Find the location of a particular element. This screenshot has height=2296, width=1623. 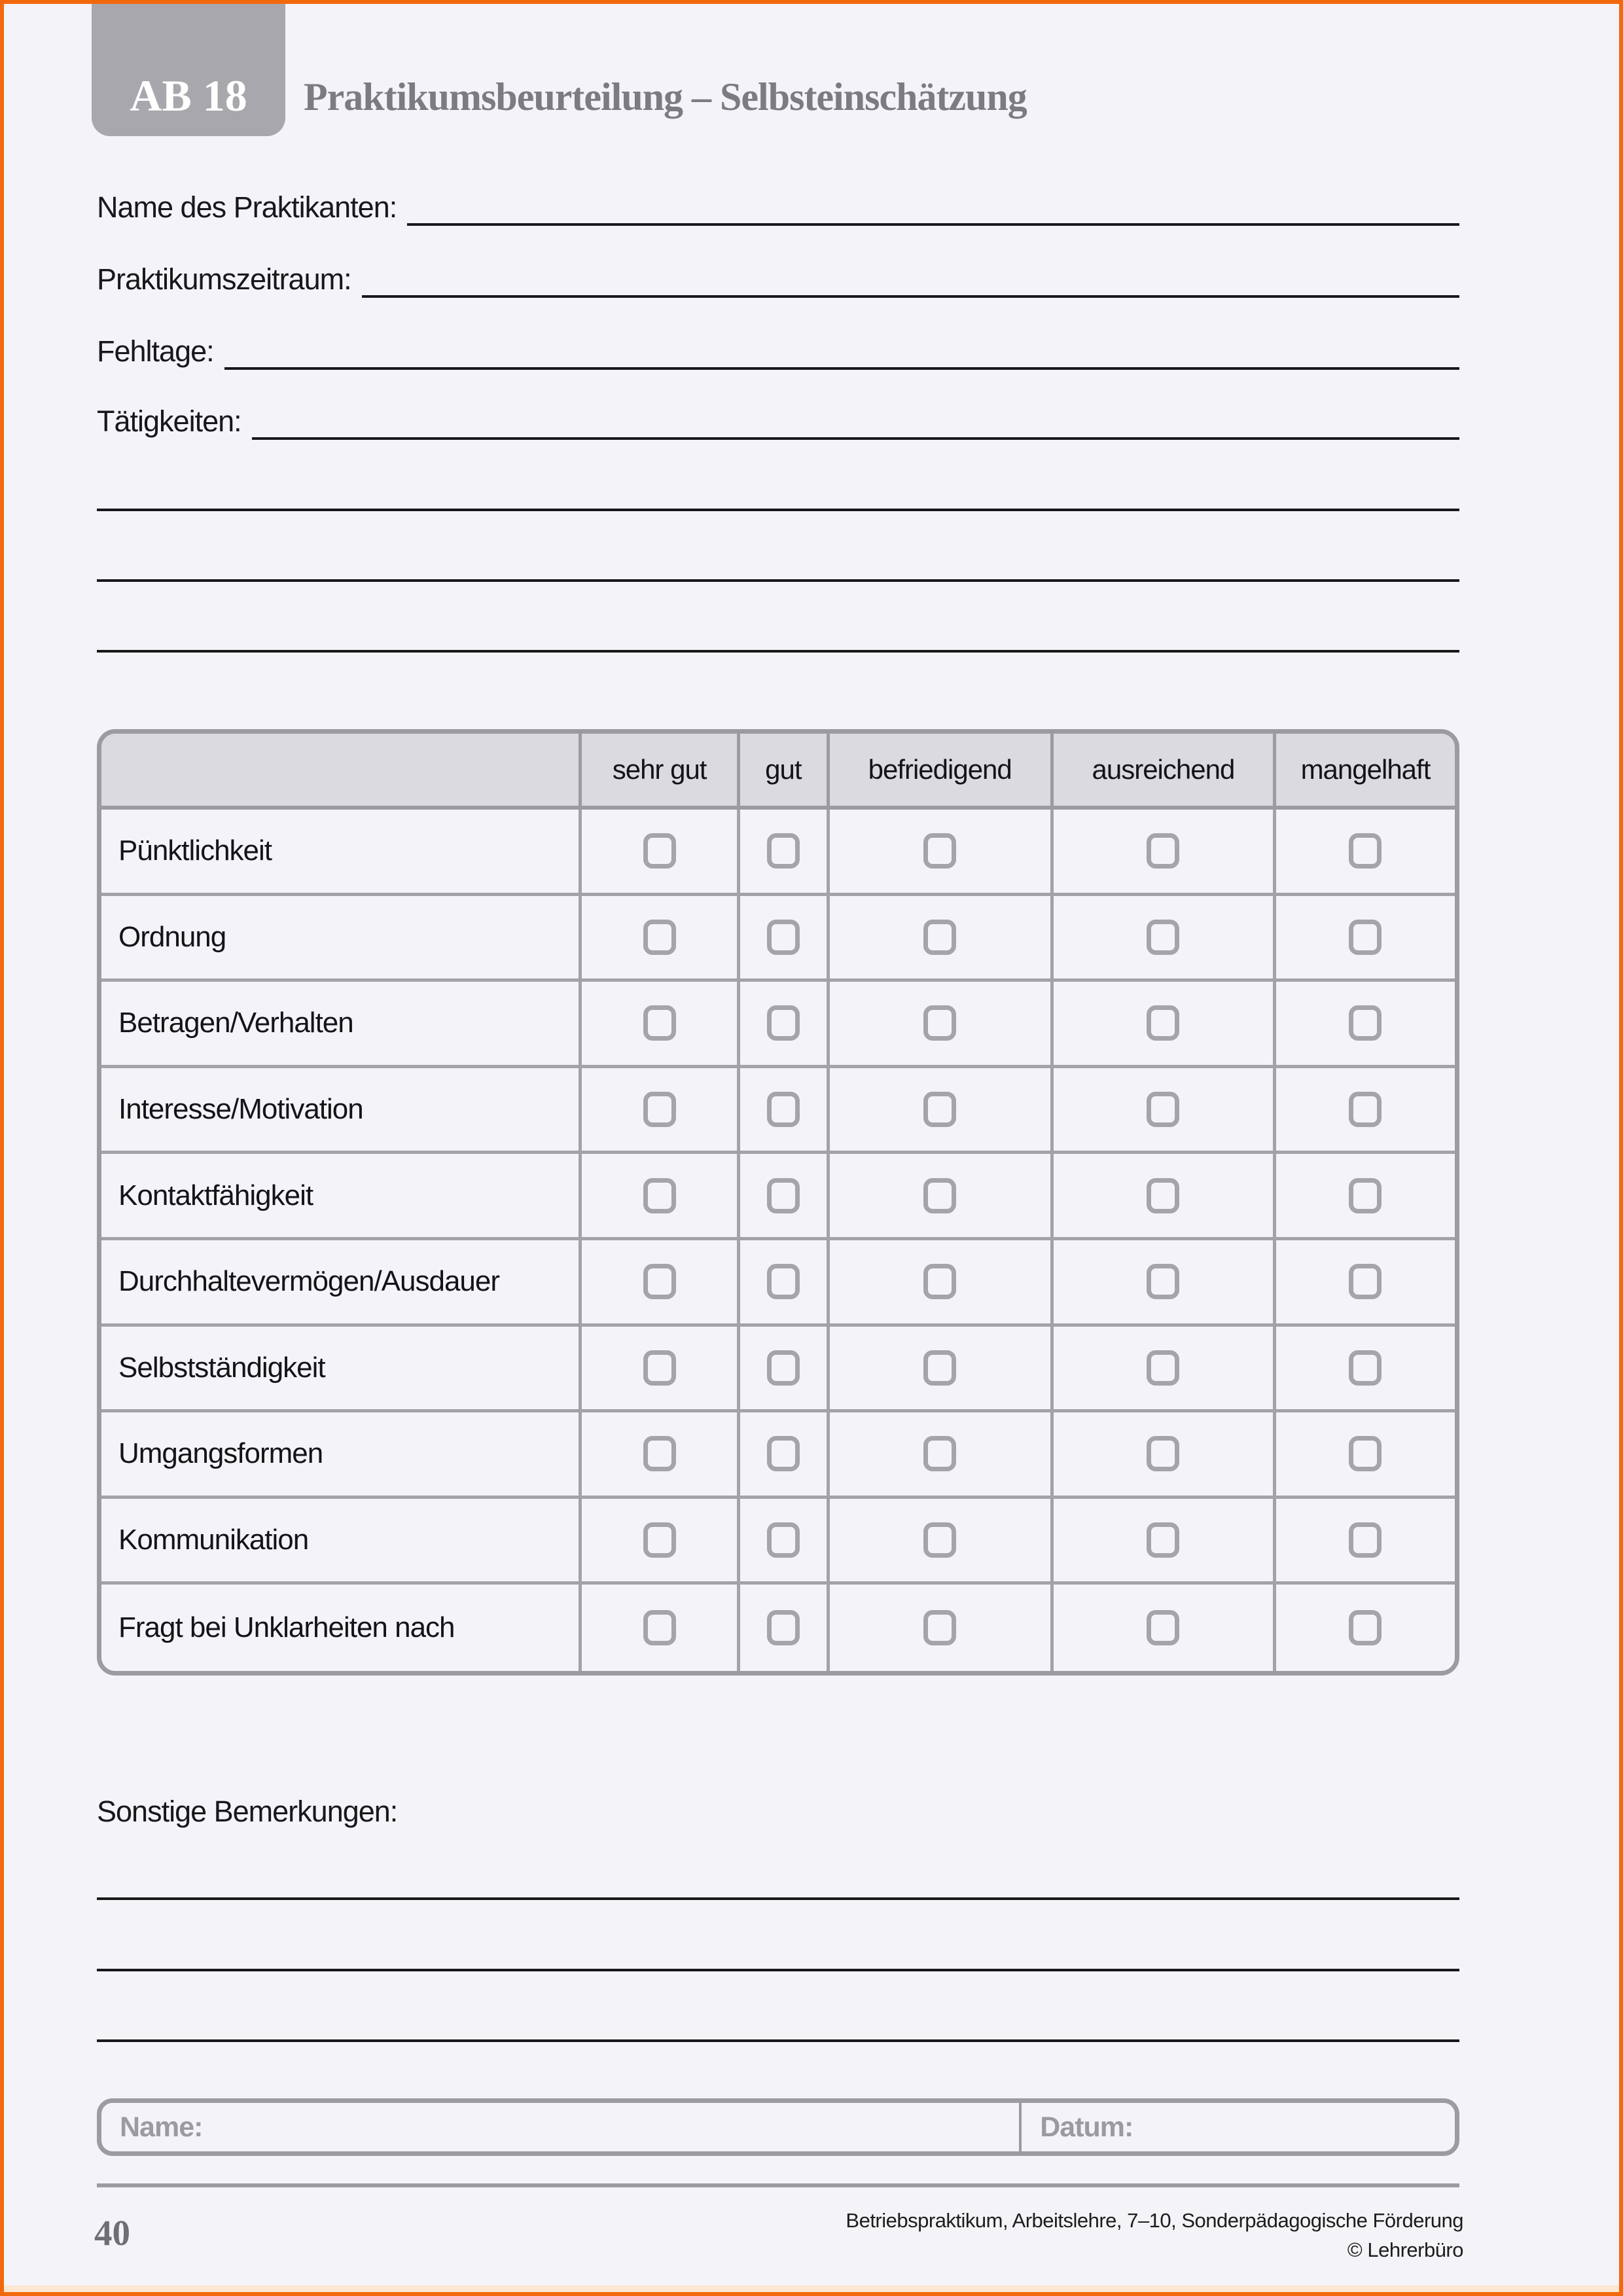

signature-date-field: Datum: is located at coordinates (1238, 2127).